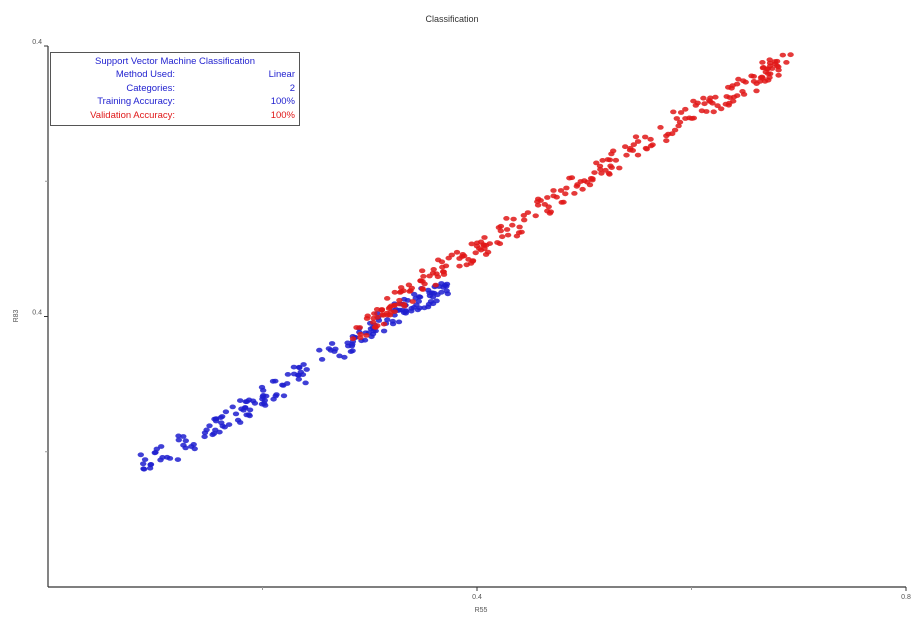 The height and width of the screenshot is (617, 921). I want to click on validation-accuracy-label: Validation Accuracy:, so click(132, 115).